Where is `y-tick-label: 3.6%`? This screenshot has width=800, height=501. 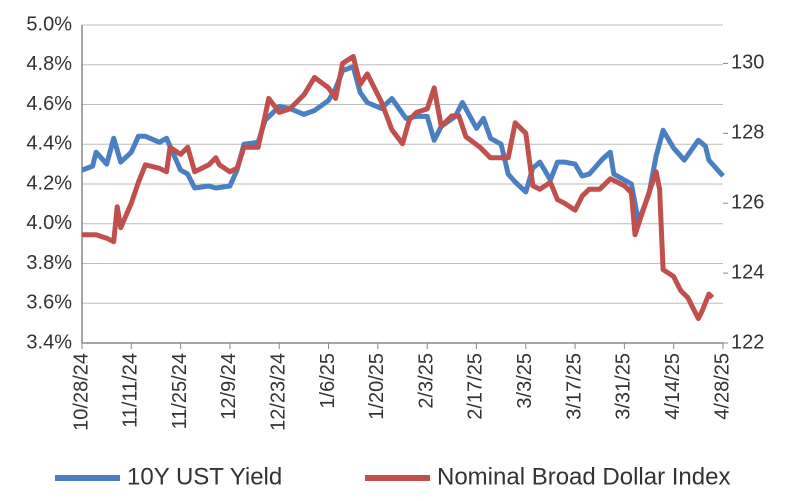 y-tick-label: 3.6% is located at coordinates (49, 303).